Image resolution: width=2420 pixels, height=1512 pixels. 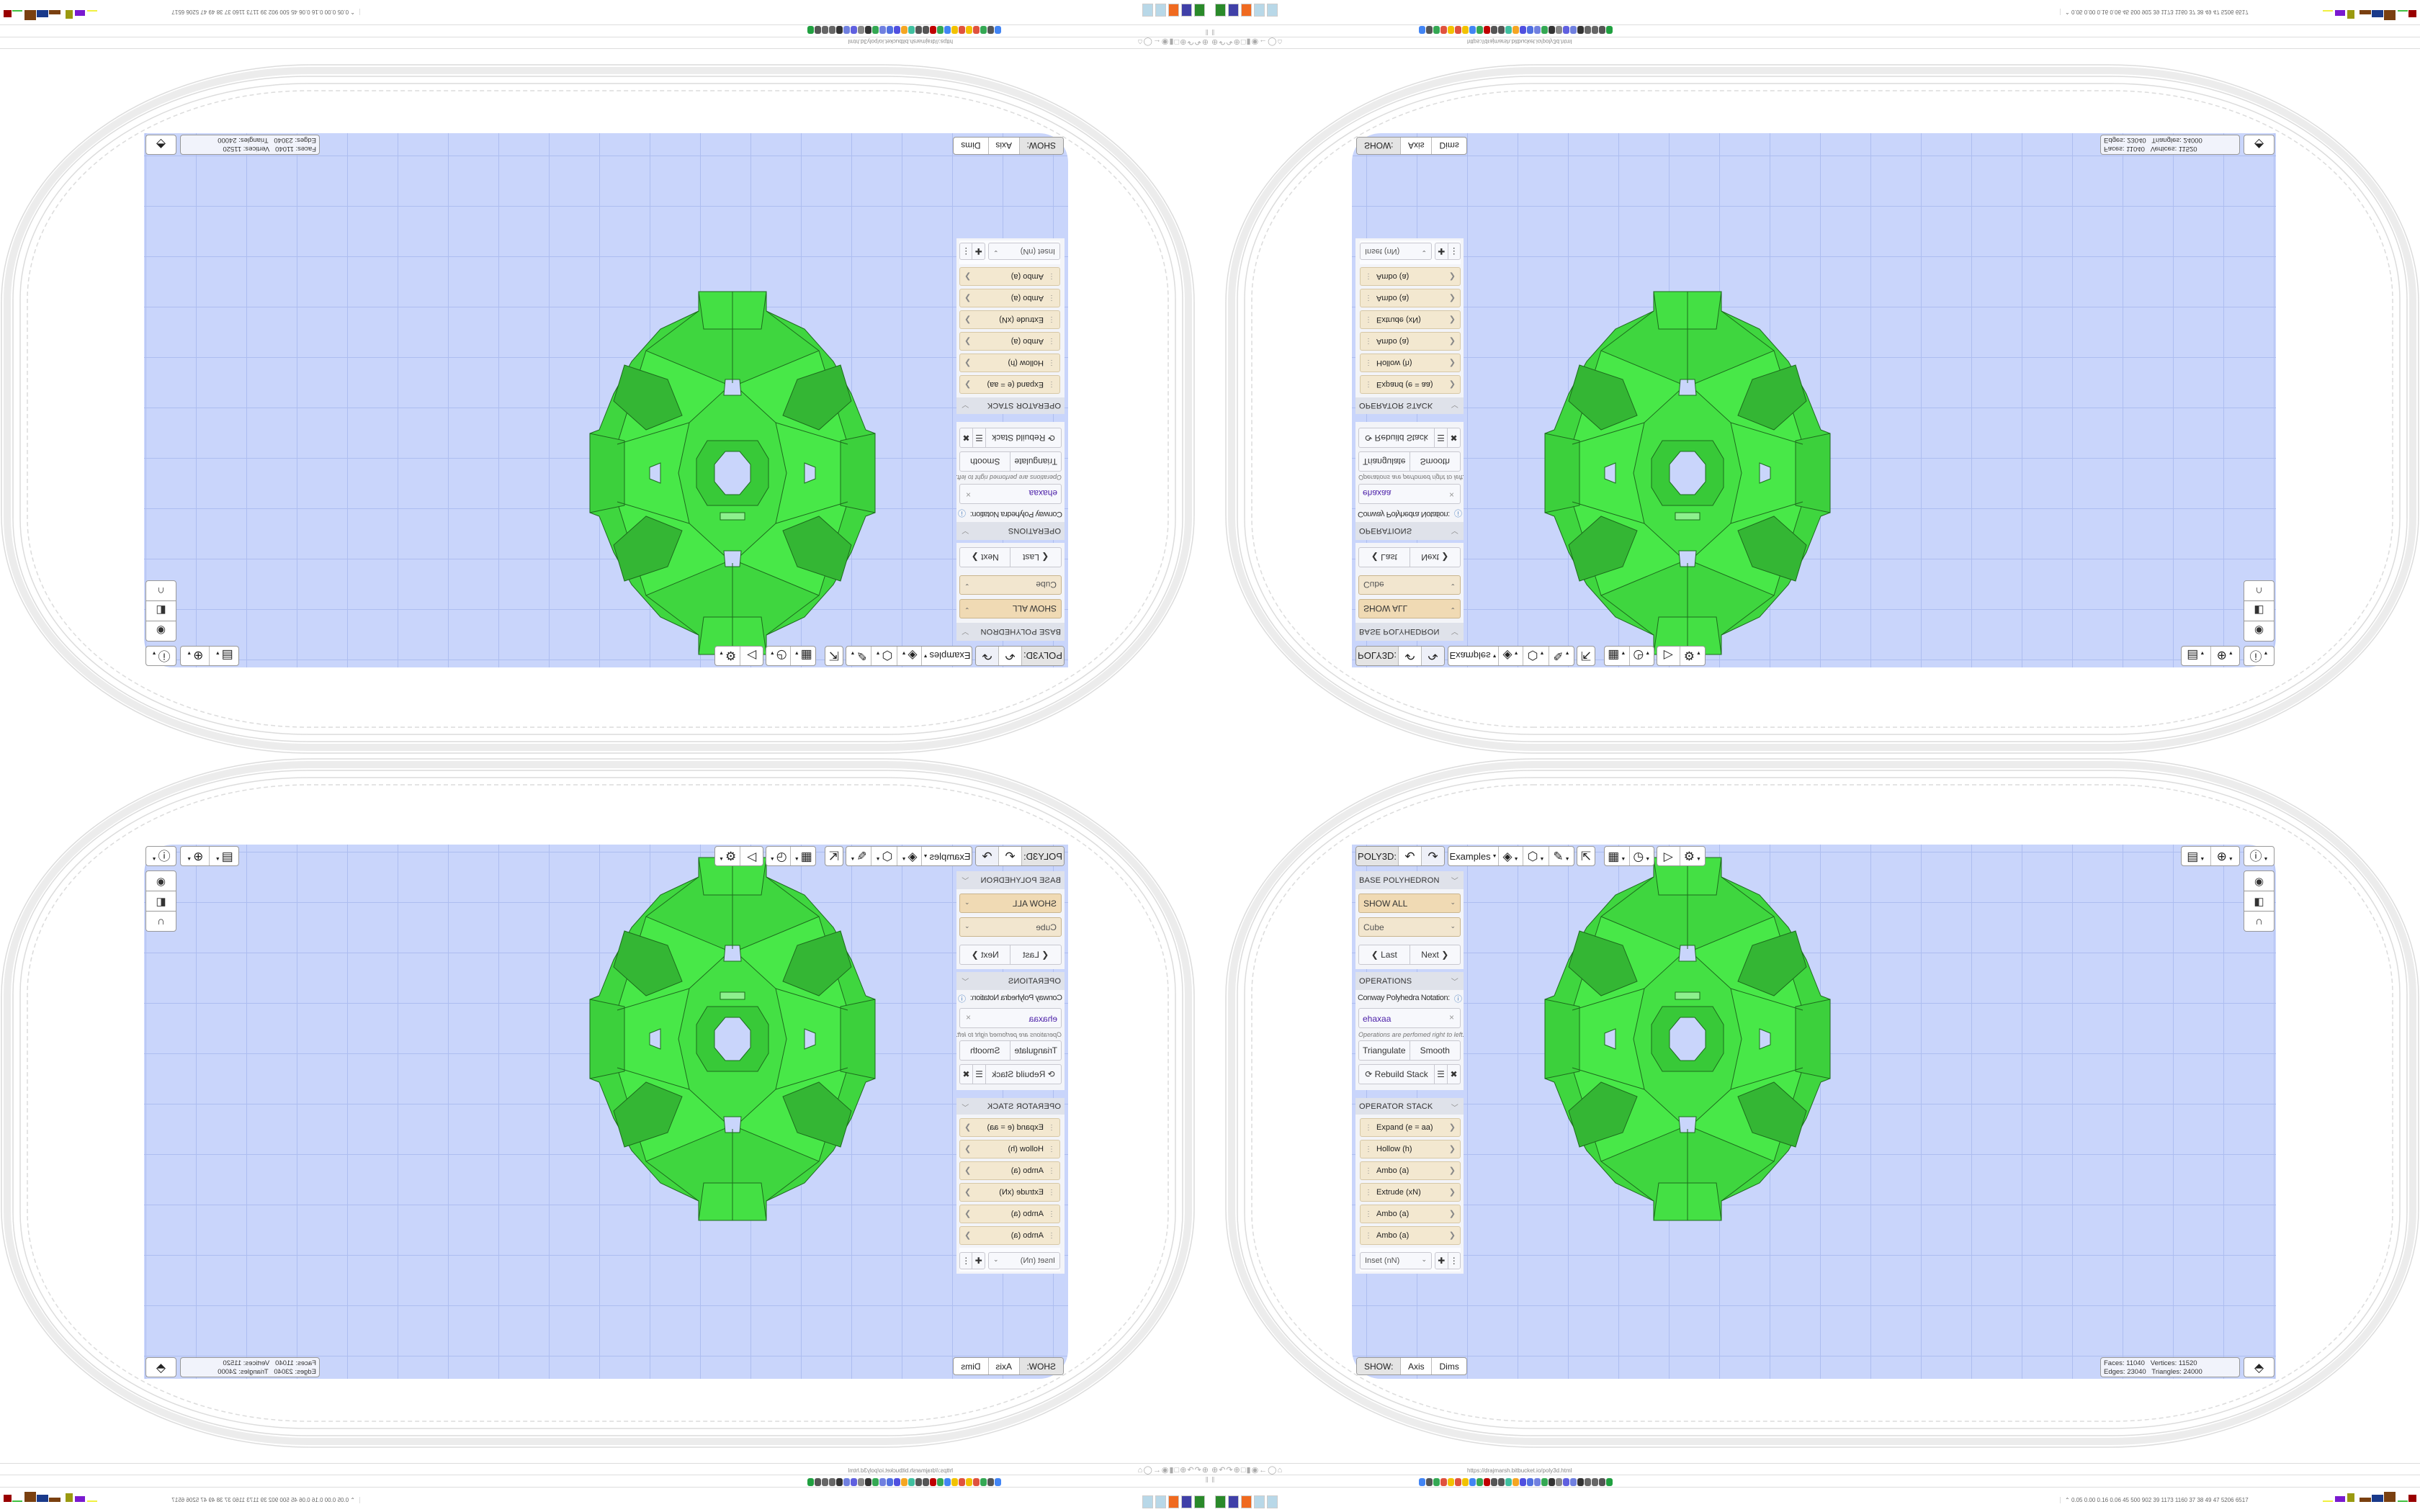 I want to click on operator-menu-button: ⋮, so click(x=1454, y=1261).